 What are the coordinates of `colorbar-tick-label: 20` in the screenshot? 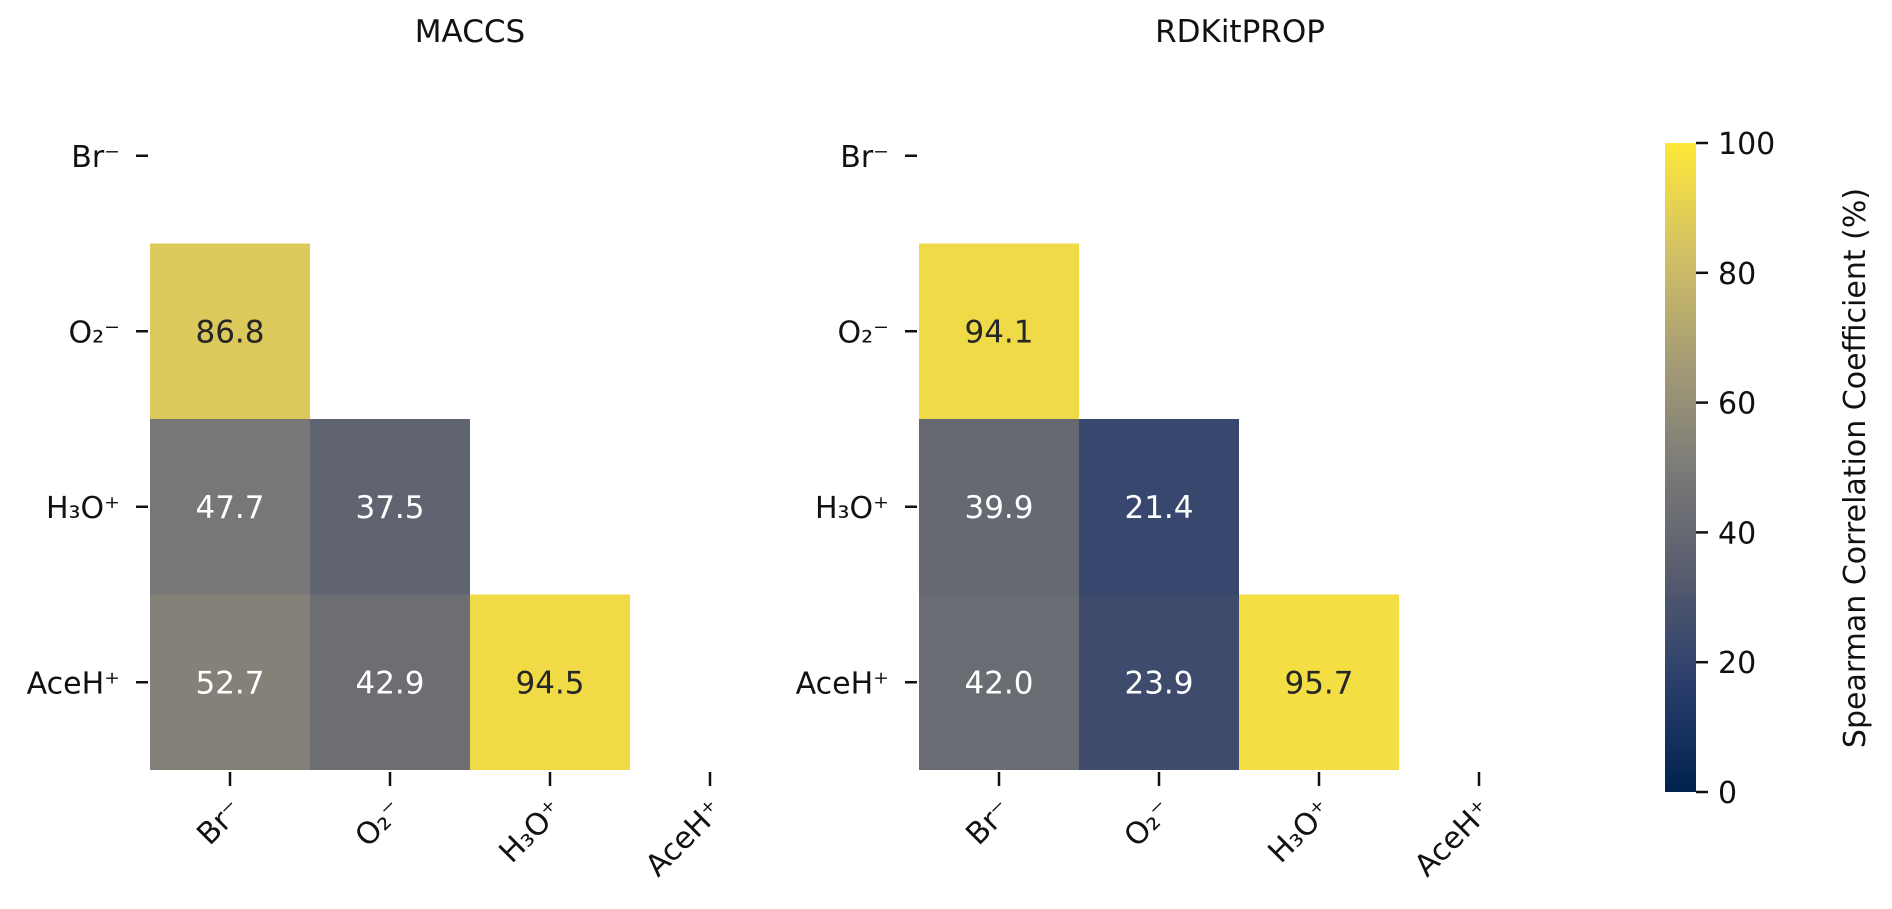 It's located at (1737, 663).